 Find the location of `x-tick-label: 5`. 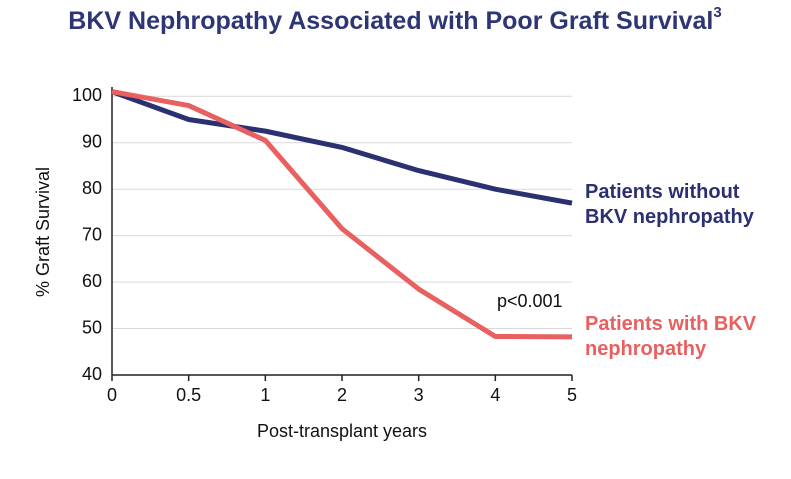

x-tick-label: 5 is located at coordinates (572, 395).